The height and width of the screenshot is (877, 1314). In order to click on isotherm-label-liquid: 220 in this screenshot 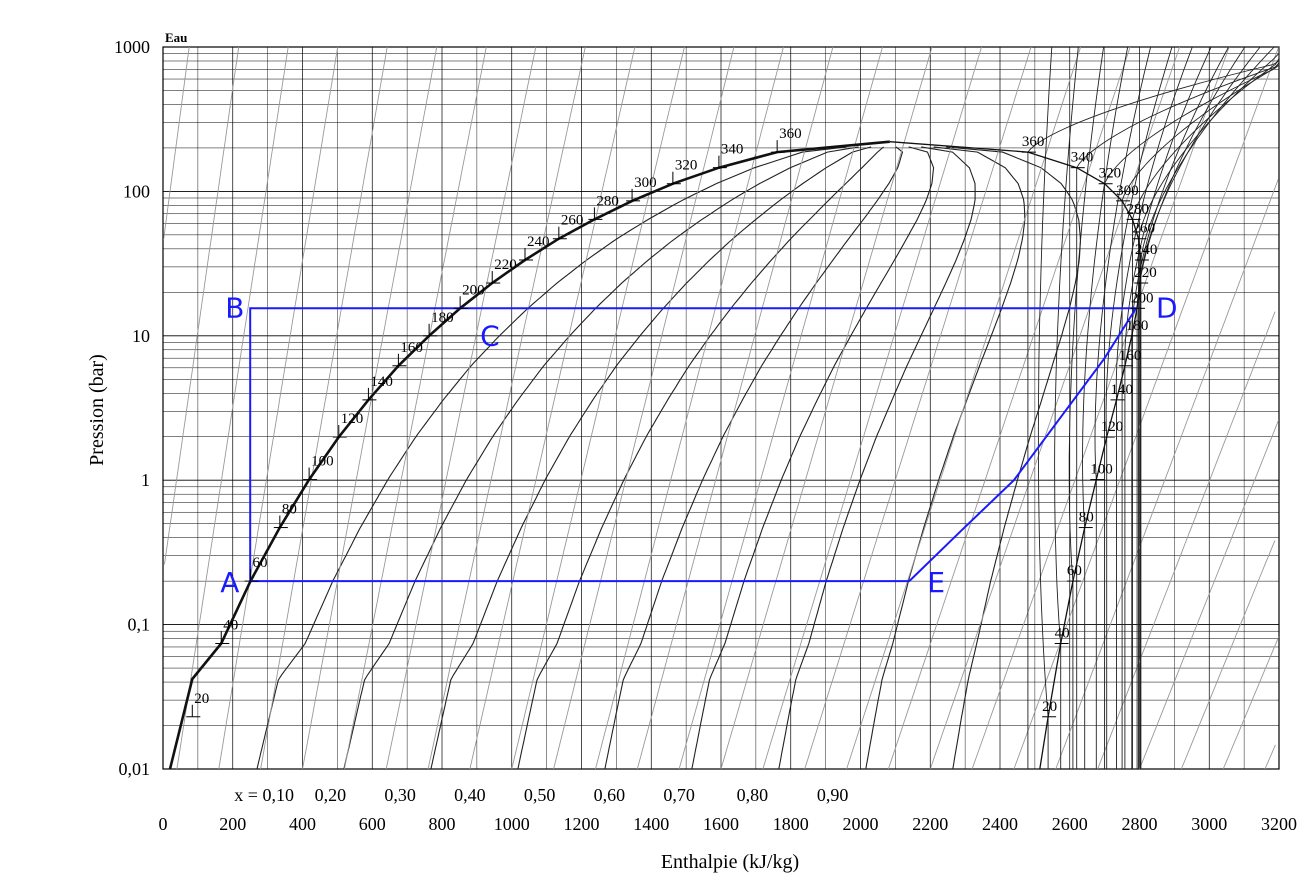, I will do `click(505, 265)`.